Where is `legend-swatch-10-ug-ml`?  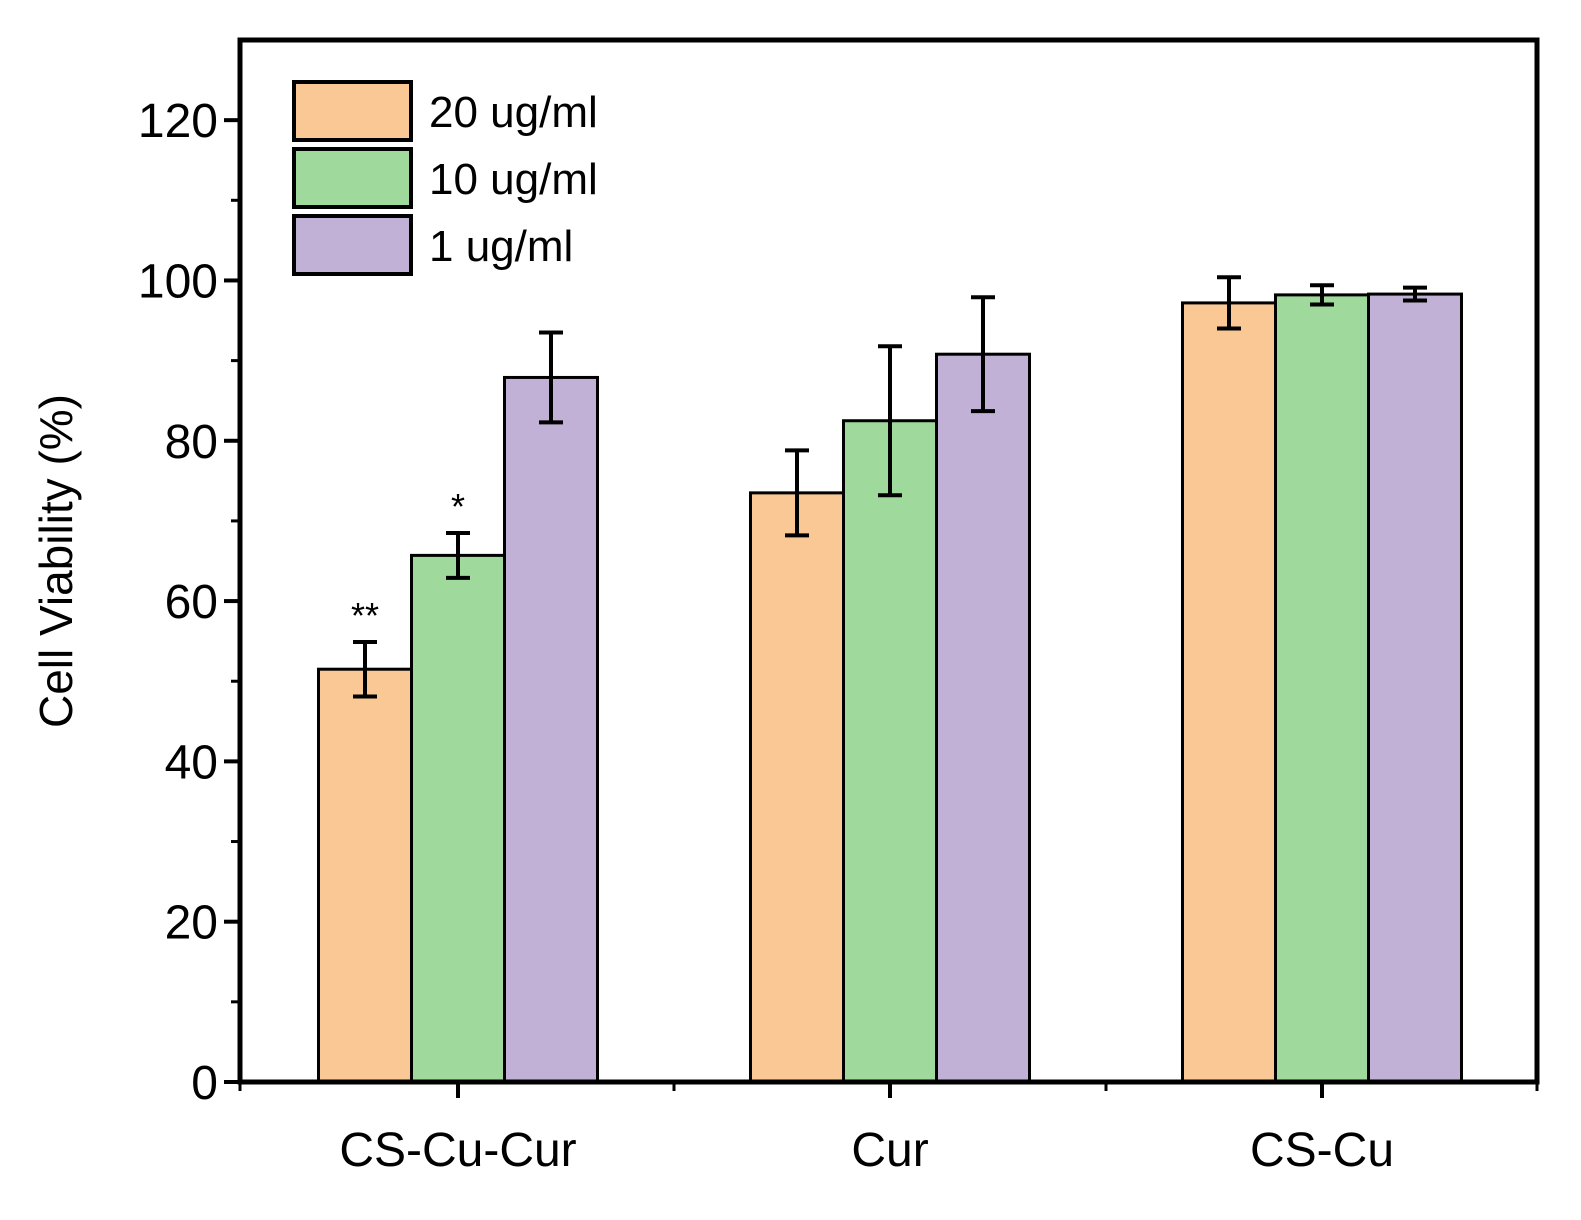
legend-swatch-10-ug-ml is located at coordinates (352, 178).